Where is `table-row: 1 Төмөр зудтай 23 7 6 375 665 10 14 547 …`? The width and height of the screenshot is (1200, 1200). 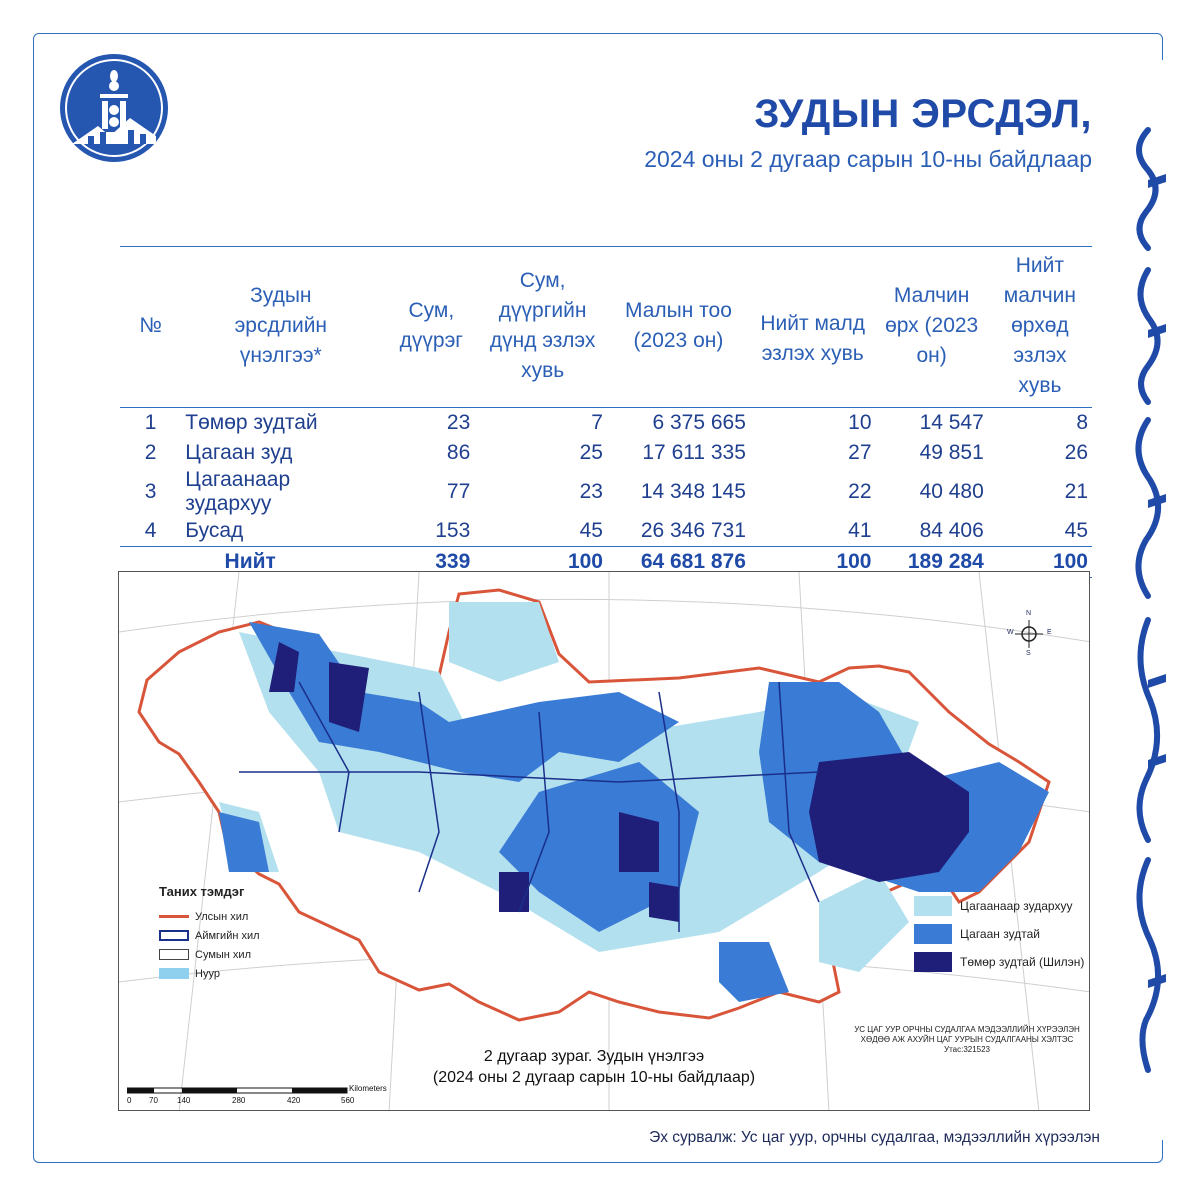 table-row: 1 Төмөр зудтай 23 7 6 375 665 10 14 547 … is located at coordinates (606, 423).